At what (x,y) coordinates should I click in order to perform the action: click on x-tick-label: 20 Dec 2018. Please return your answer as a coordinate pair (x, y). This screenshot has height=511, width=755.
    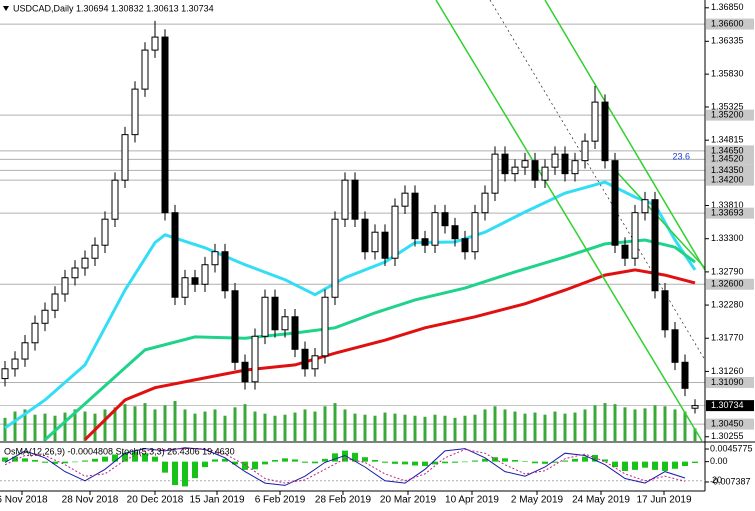
    Looking at the image, I should click on (155, 500).